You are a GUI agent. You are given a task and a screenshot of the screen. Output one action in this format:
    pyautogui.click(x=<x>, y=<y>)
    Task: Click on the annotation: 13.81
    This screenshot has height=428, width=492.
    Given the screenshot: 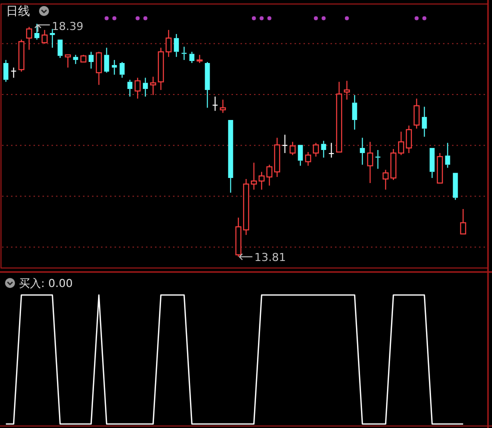 What is the action you would take?
    pyautogui.click(x=270, y=257)
    